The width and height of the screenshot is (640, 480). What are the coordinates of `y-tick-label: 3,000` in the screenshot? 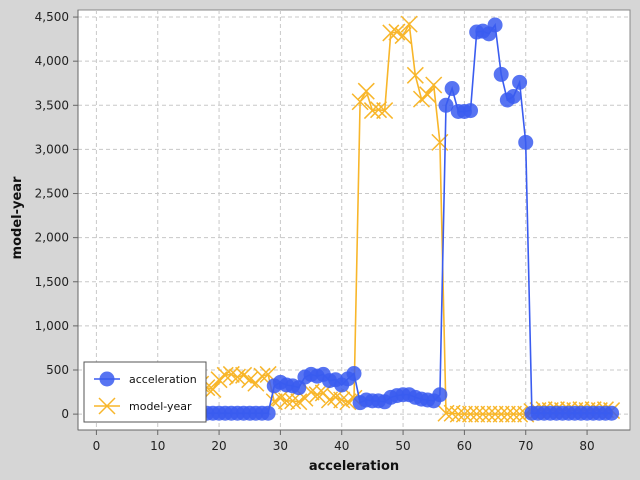 It's located at (52, 149).